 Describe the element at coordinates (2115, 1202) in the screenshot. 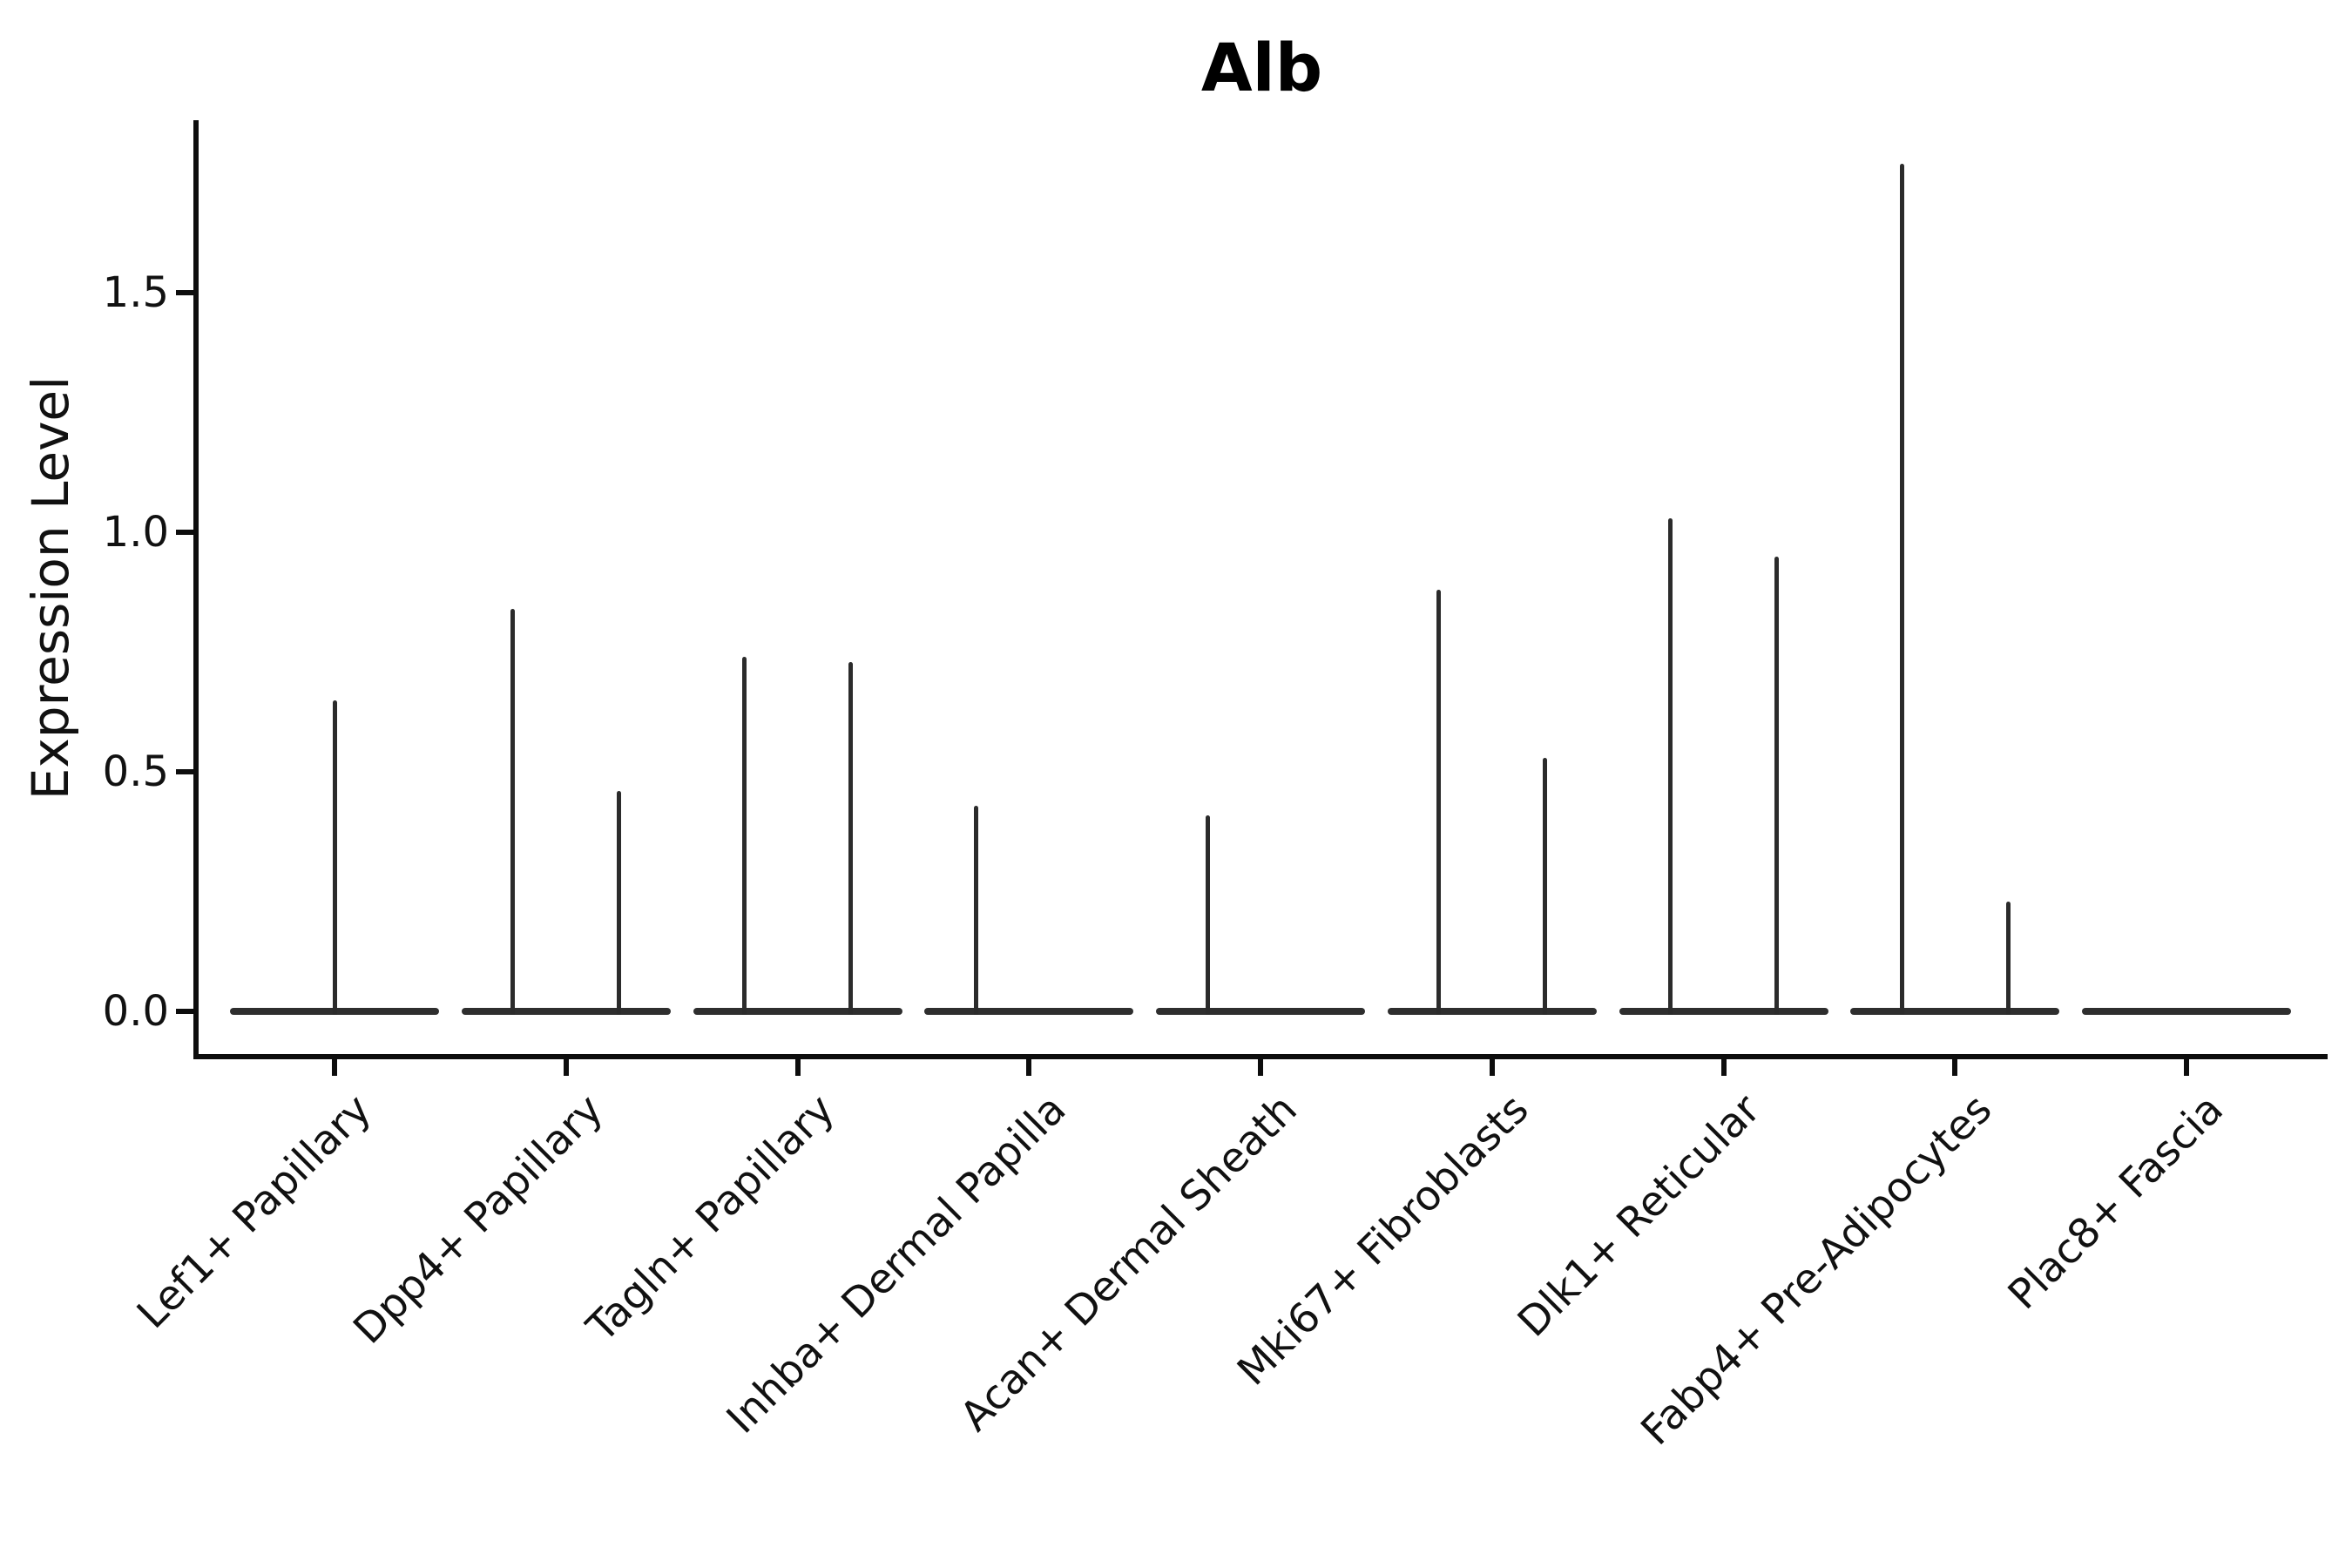

I see `x-tick-label: Plac8+ Fascia` at that location.